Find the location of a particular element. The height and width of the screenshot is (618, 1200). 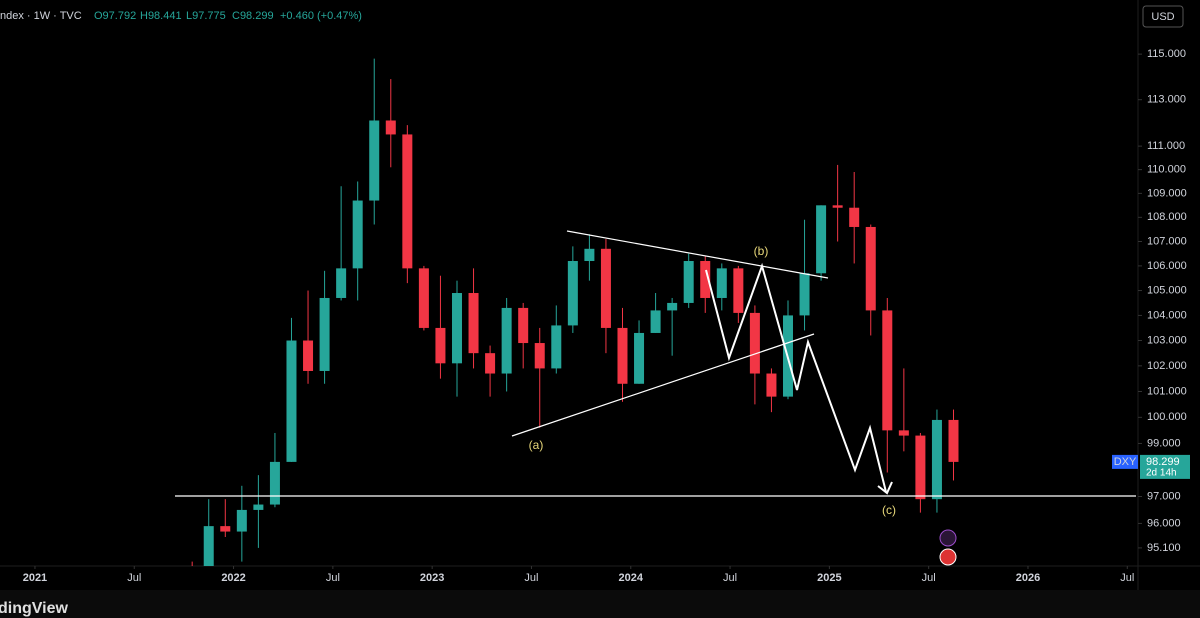

event-icon is located at coordinates (948, 538).